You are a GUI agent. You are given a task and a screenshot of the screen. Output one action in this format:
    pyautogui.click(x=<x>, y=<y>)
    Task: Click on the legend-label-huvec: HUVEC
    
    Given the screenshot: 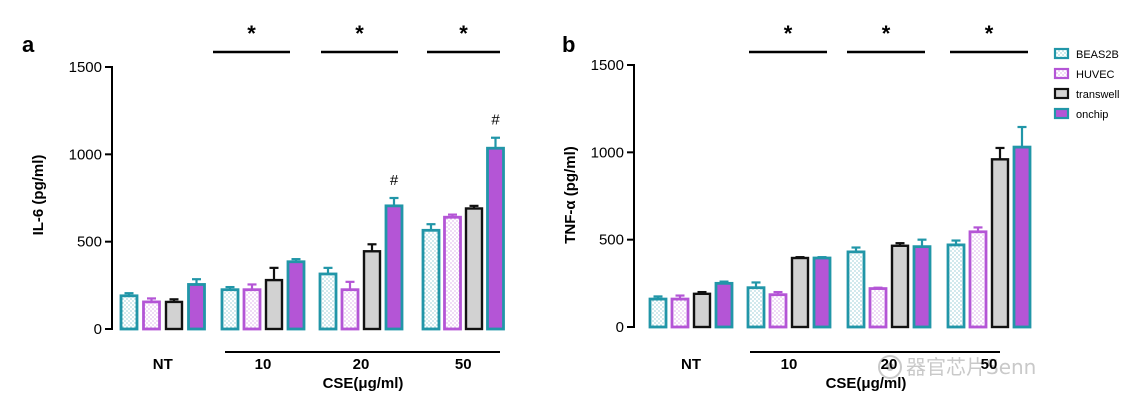 What is the action you would take?
    pyautogui.click(x=1095, y=75)
    